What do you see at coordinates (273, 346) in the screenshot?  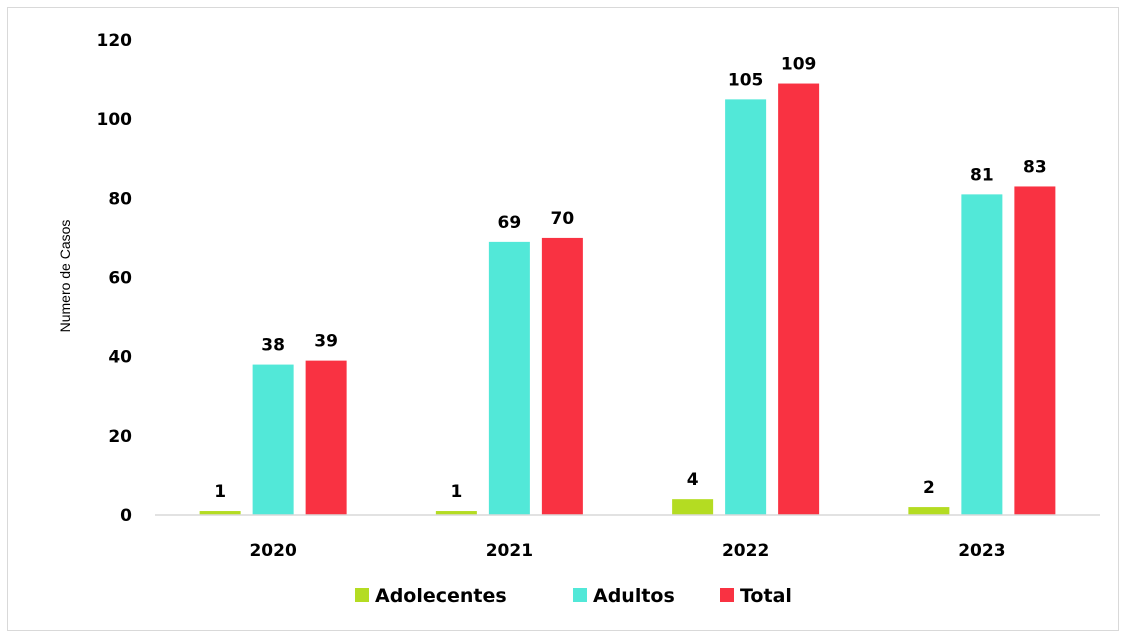 I see `data-label: 38` at bounding box center [273, 346].